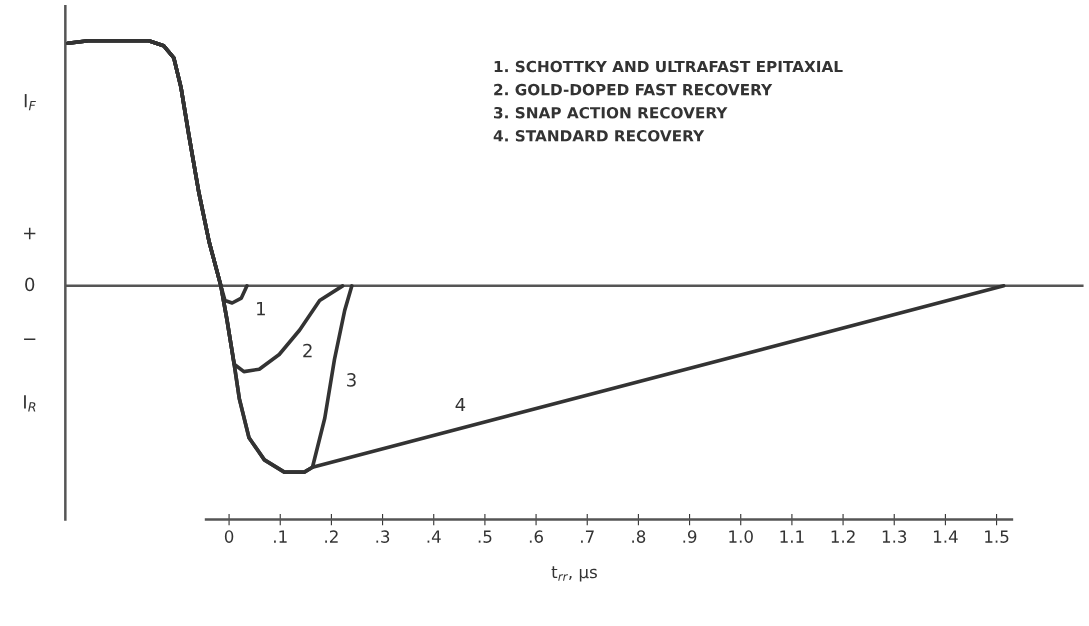 This screenshot has height=626, width=1089. I want to click on annotation: 3. SNAP ACTION RECOVERY, so click(611, 112).